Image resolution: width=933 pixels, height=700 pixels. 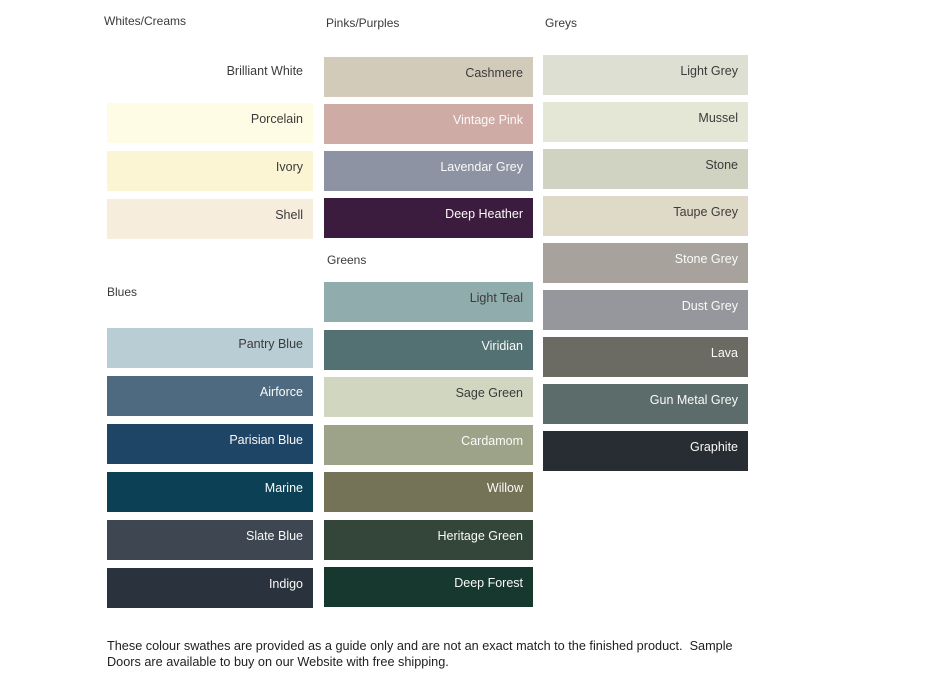 I want to click on swatch-cardamom: Cardamom, so click(x=428, y=444).